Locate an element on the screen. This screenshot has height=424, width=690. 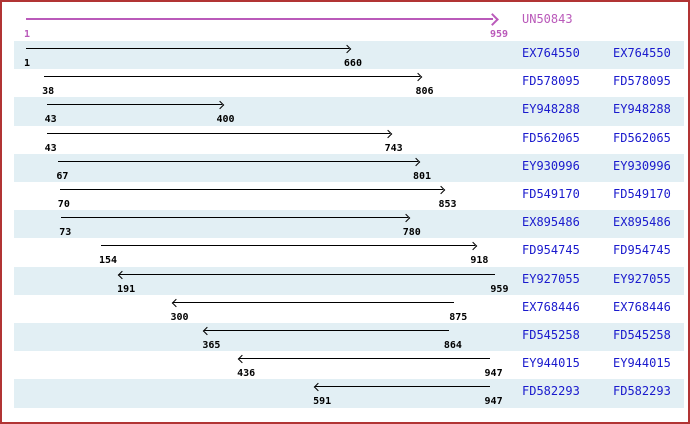
alignment-row: 191 959 EY927055 EY927055 is located at coordinates (345, 280).